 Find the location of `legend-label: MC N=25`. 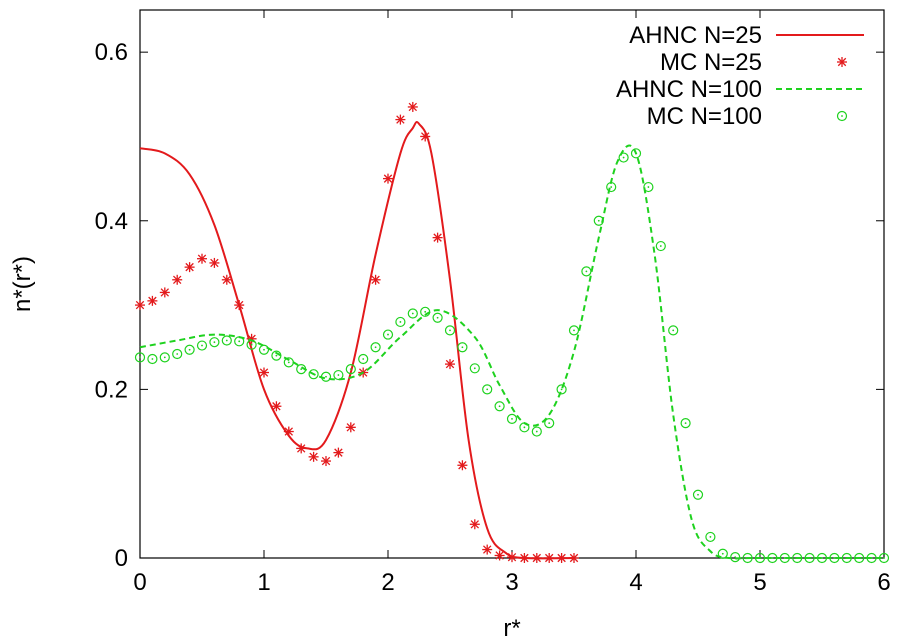

legend-label: MC N=25 is located at coordinates (711, 62).